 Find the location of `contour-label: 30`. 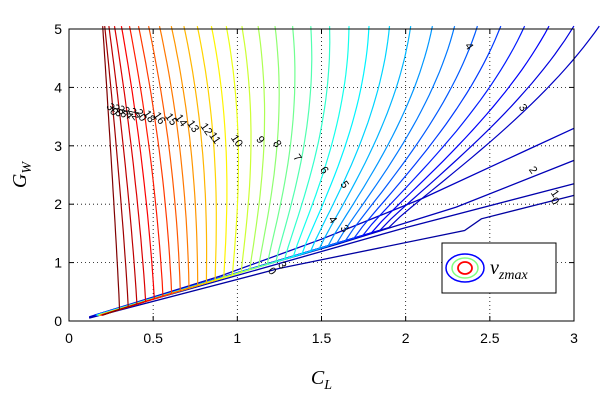

contour-label: 30 is located at coordinates (111, 109).